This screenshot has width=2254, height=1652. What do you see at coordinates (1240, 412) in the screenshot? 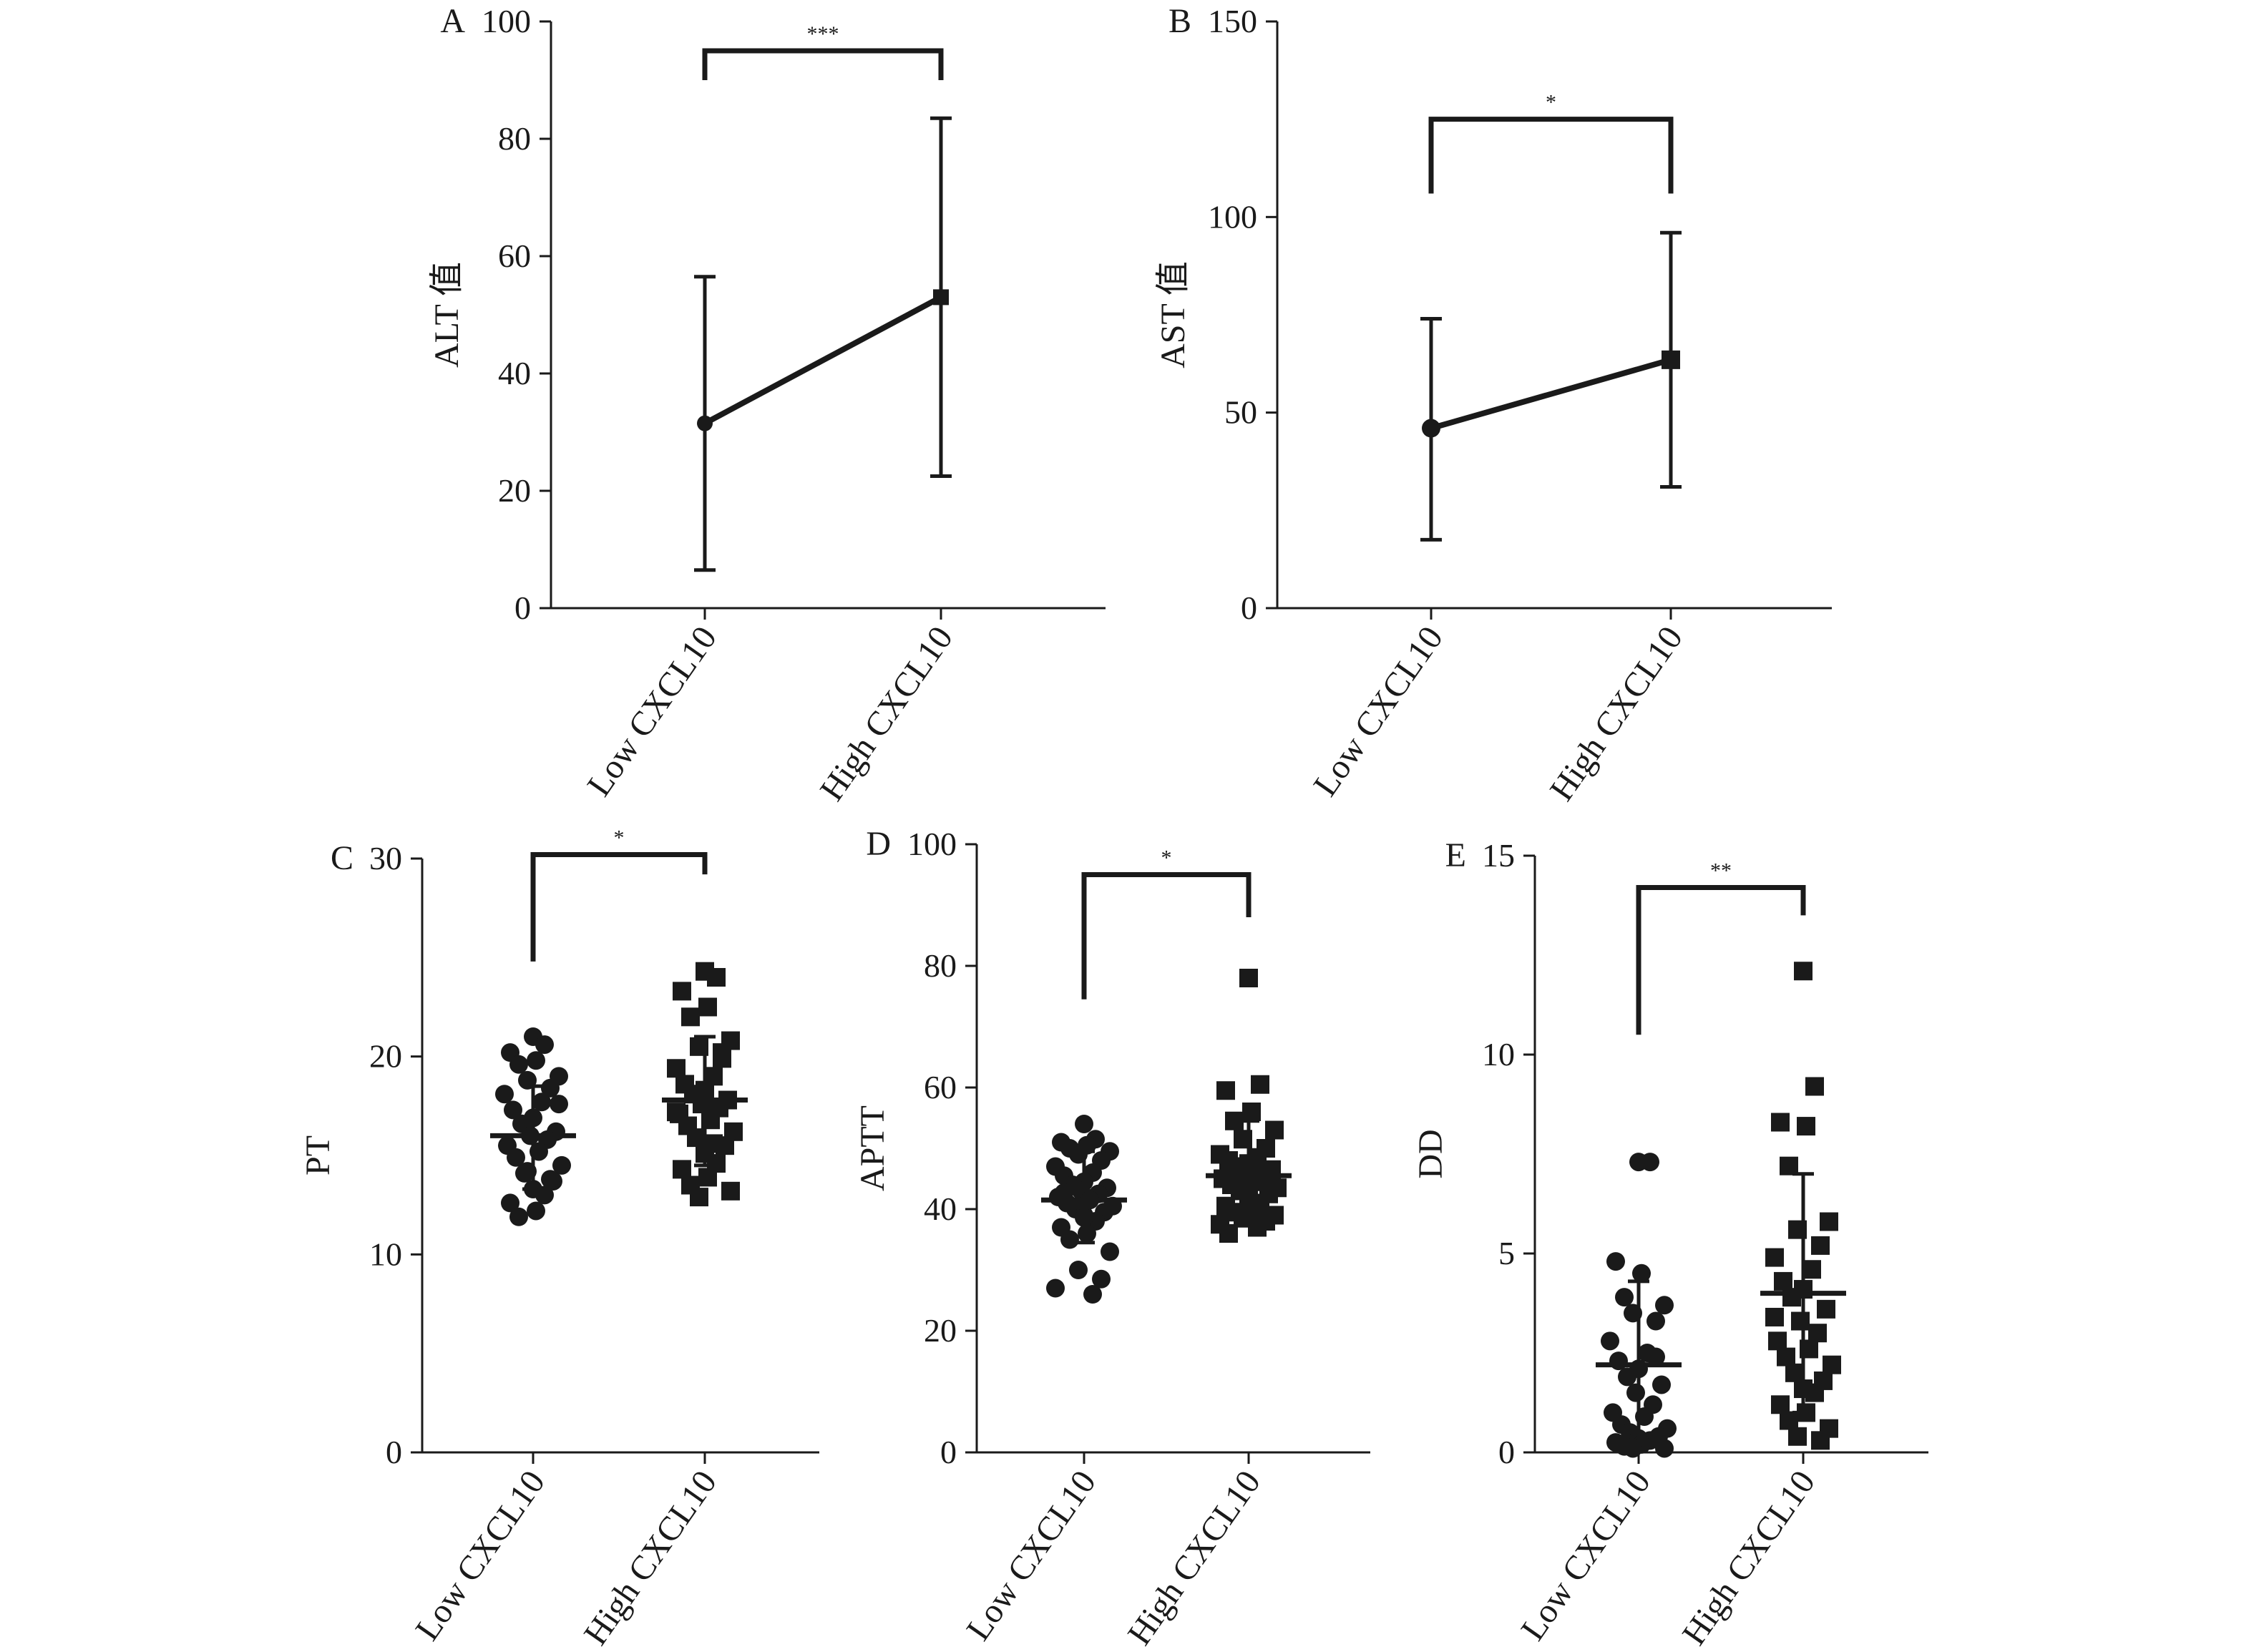
I see `y-tick-label: 50` at bounding box center [1240, 412].